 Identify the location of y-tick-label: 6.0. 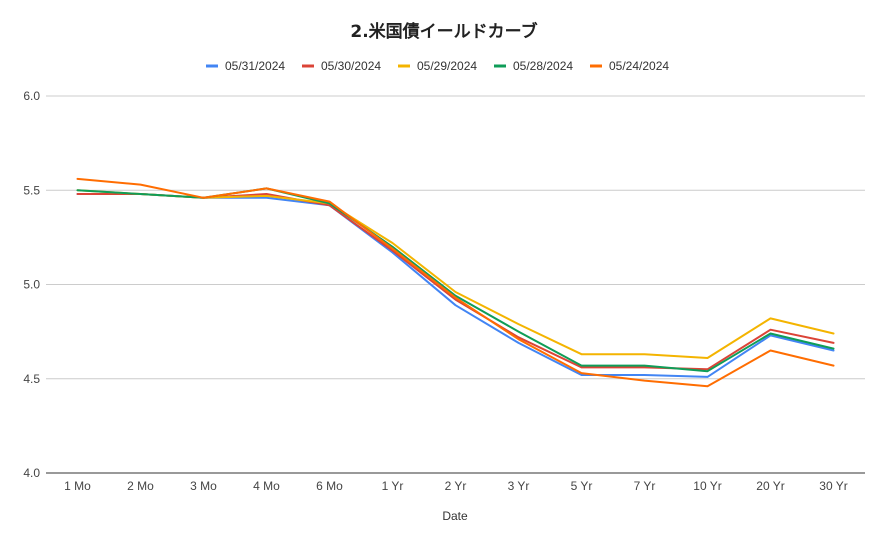
(31, 96).